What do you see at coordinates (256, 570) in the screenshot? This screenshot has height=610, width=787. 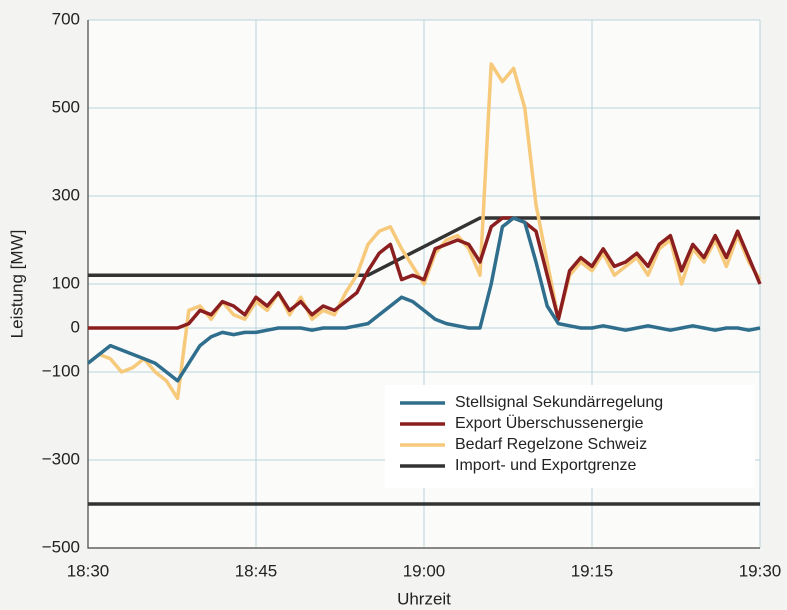 I see `x-tick-label: 18:45` at bounding box center [256, 570].